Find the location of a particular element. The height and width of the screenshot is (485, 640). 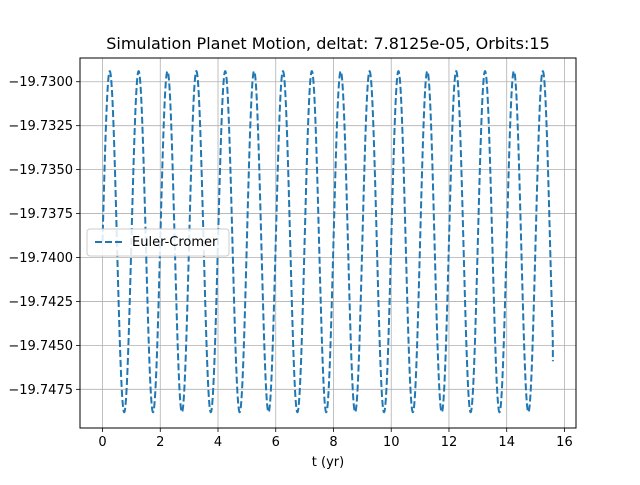

x-tick-label: 14 is located at coordinates (506, 442).